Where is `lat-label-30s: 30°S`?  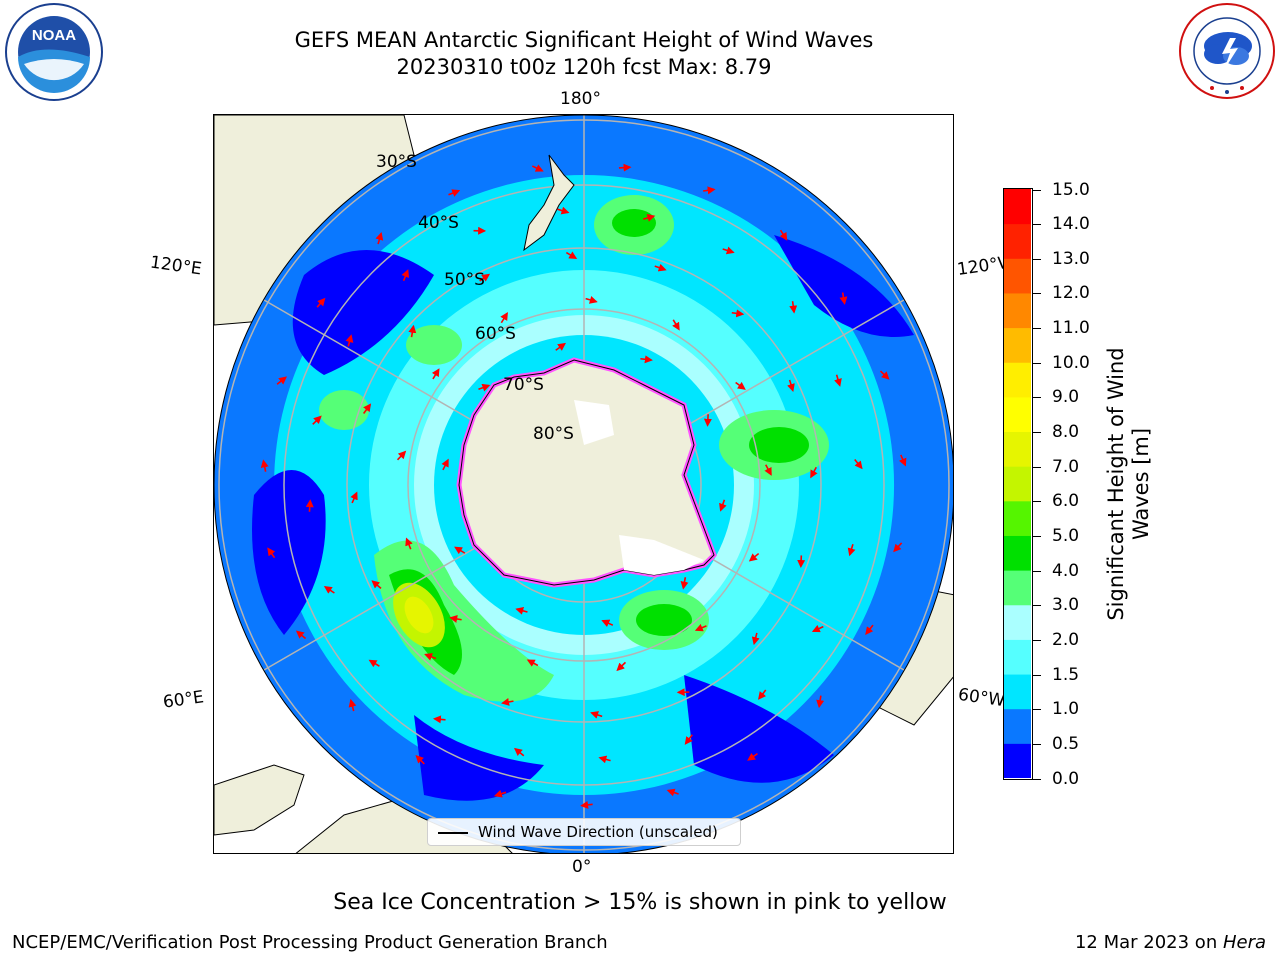 lat-label-30s: 30°S is located at coordinates (396, 162).